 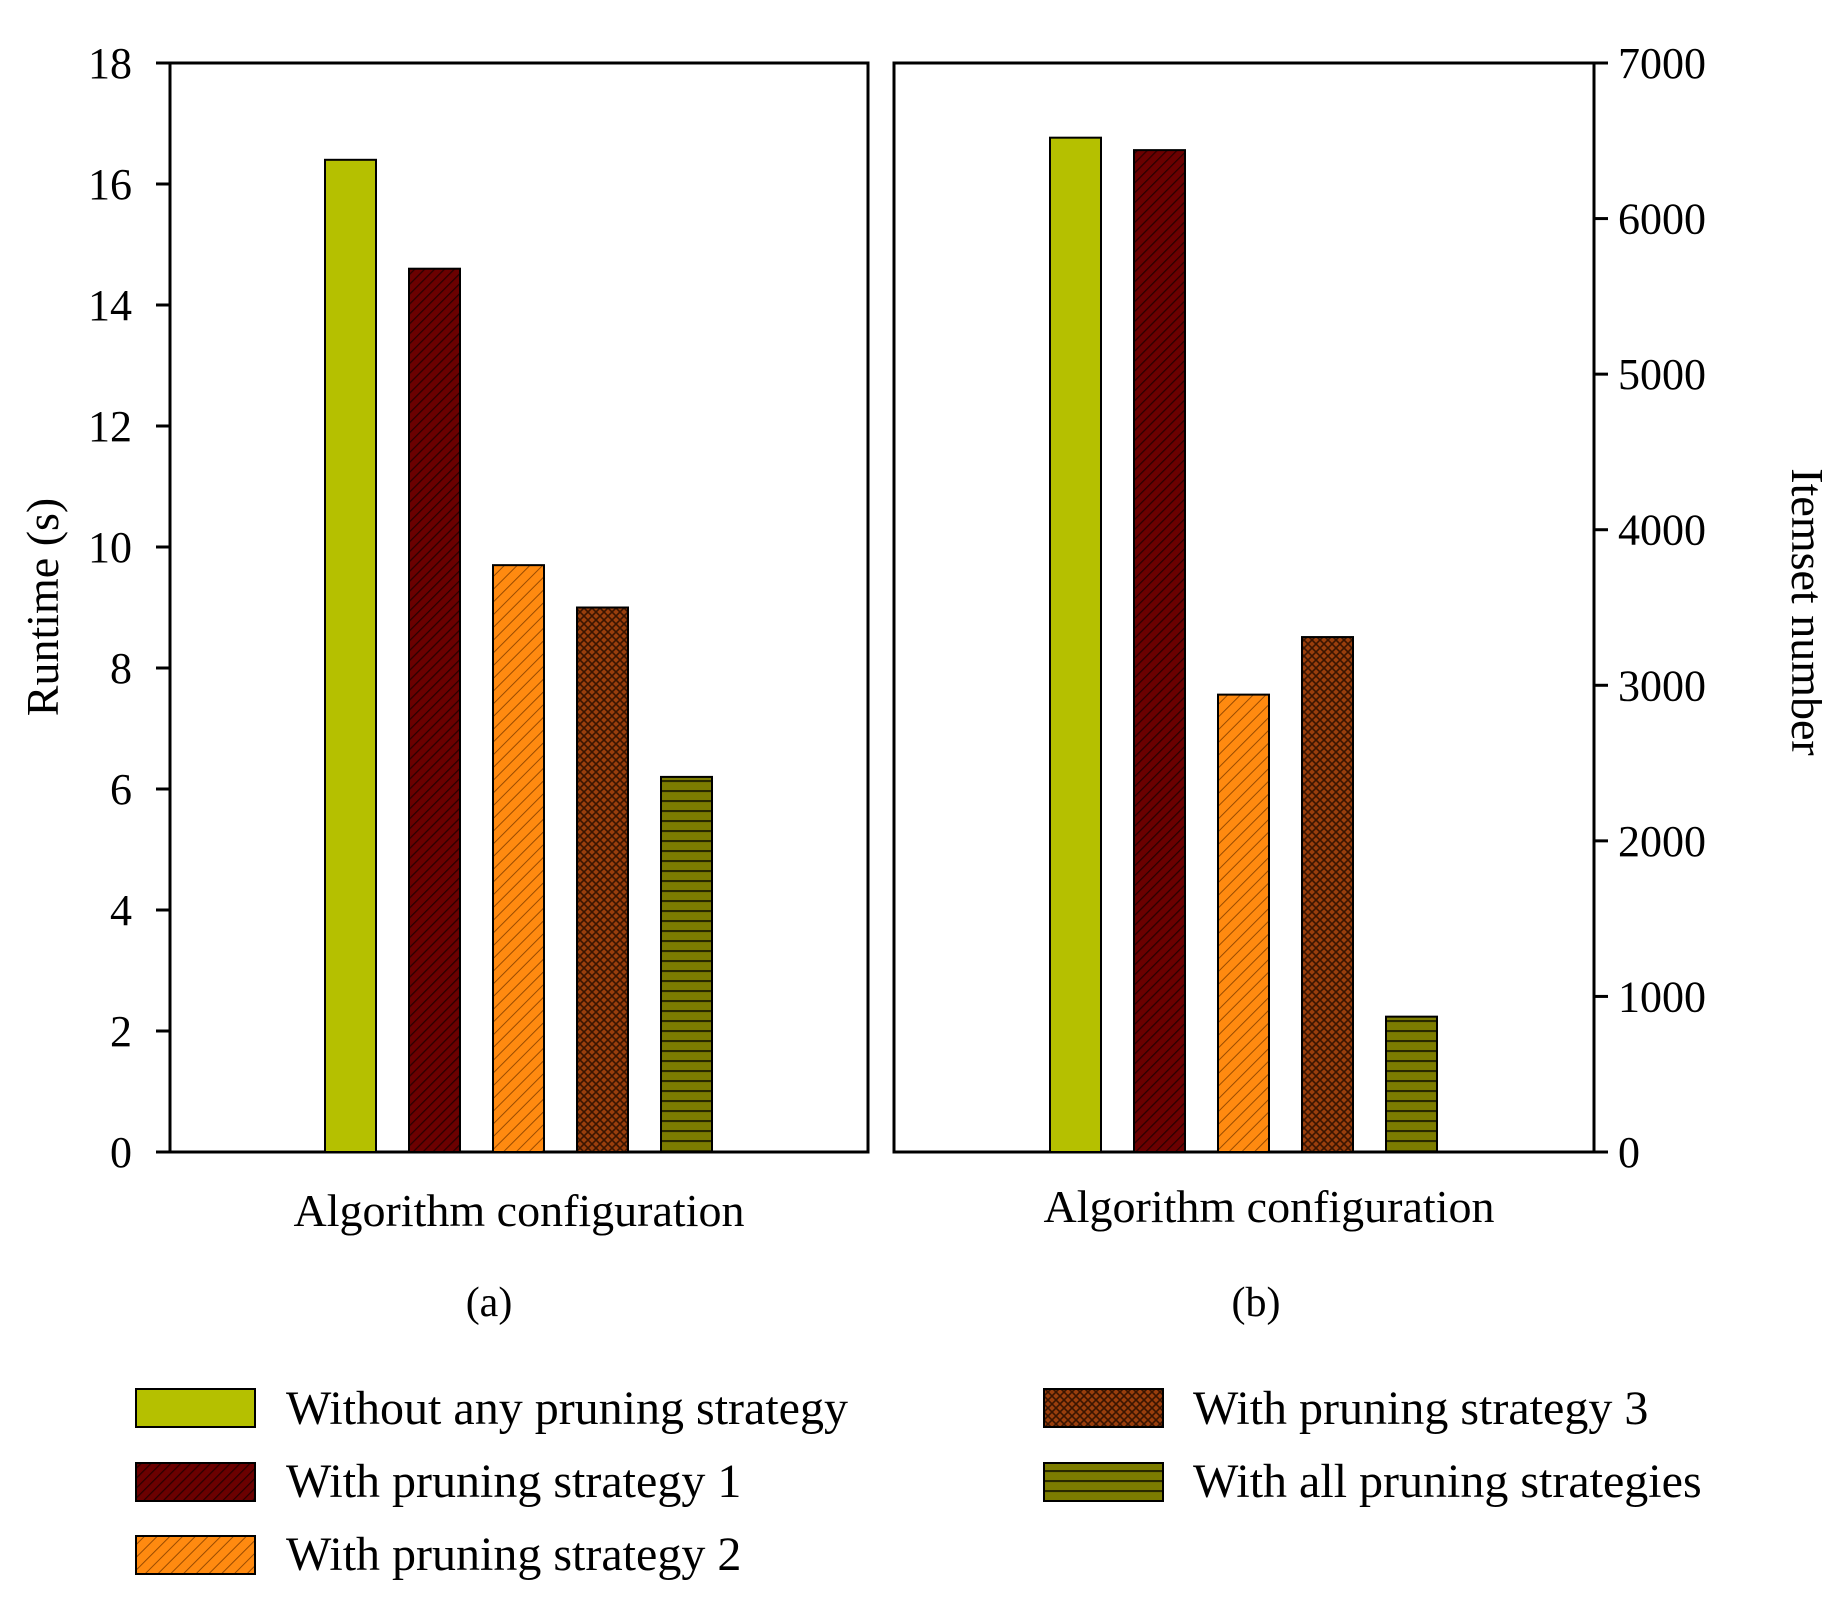 What do you see at coordinates (567, 1408) in the screenshot?
I see `legend-label-0: Without any pruning strategy` at bounding box center [567, 1408].